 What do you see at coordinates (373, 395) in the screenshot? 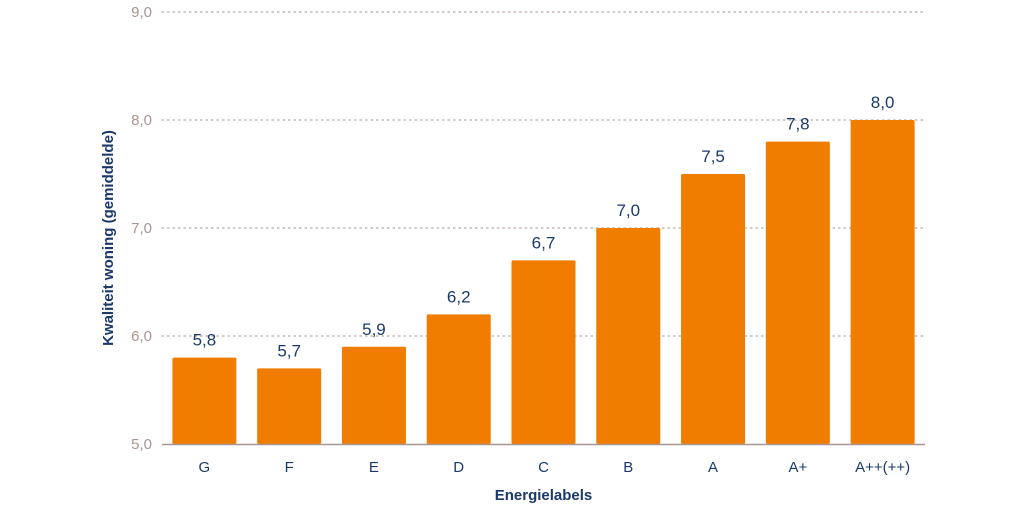
I see `bar-E` at bounding box center [373, 395].